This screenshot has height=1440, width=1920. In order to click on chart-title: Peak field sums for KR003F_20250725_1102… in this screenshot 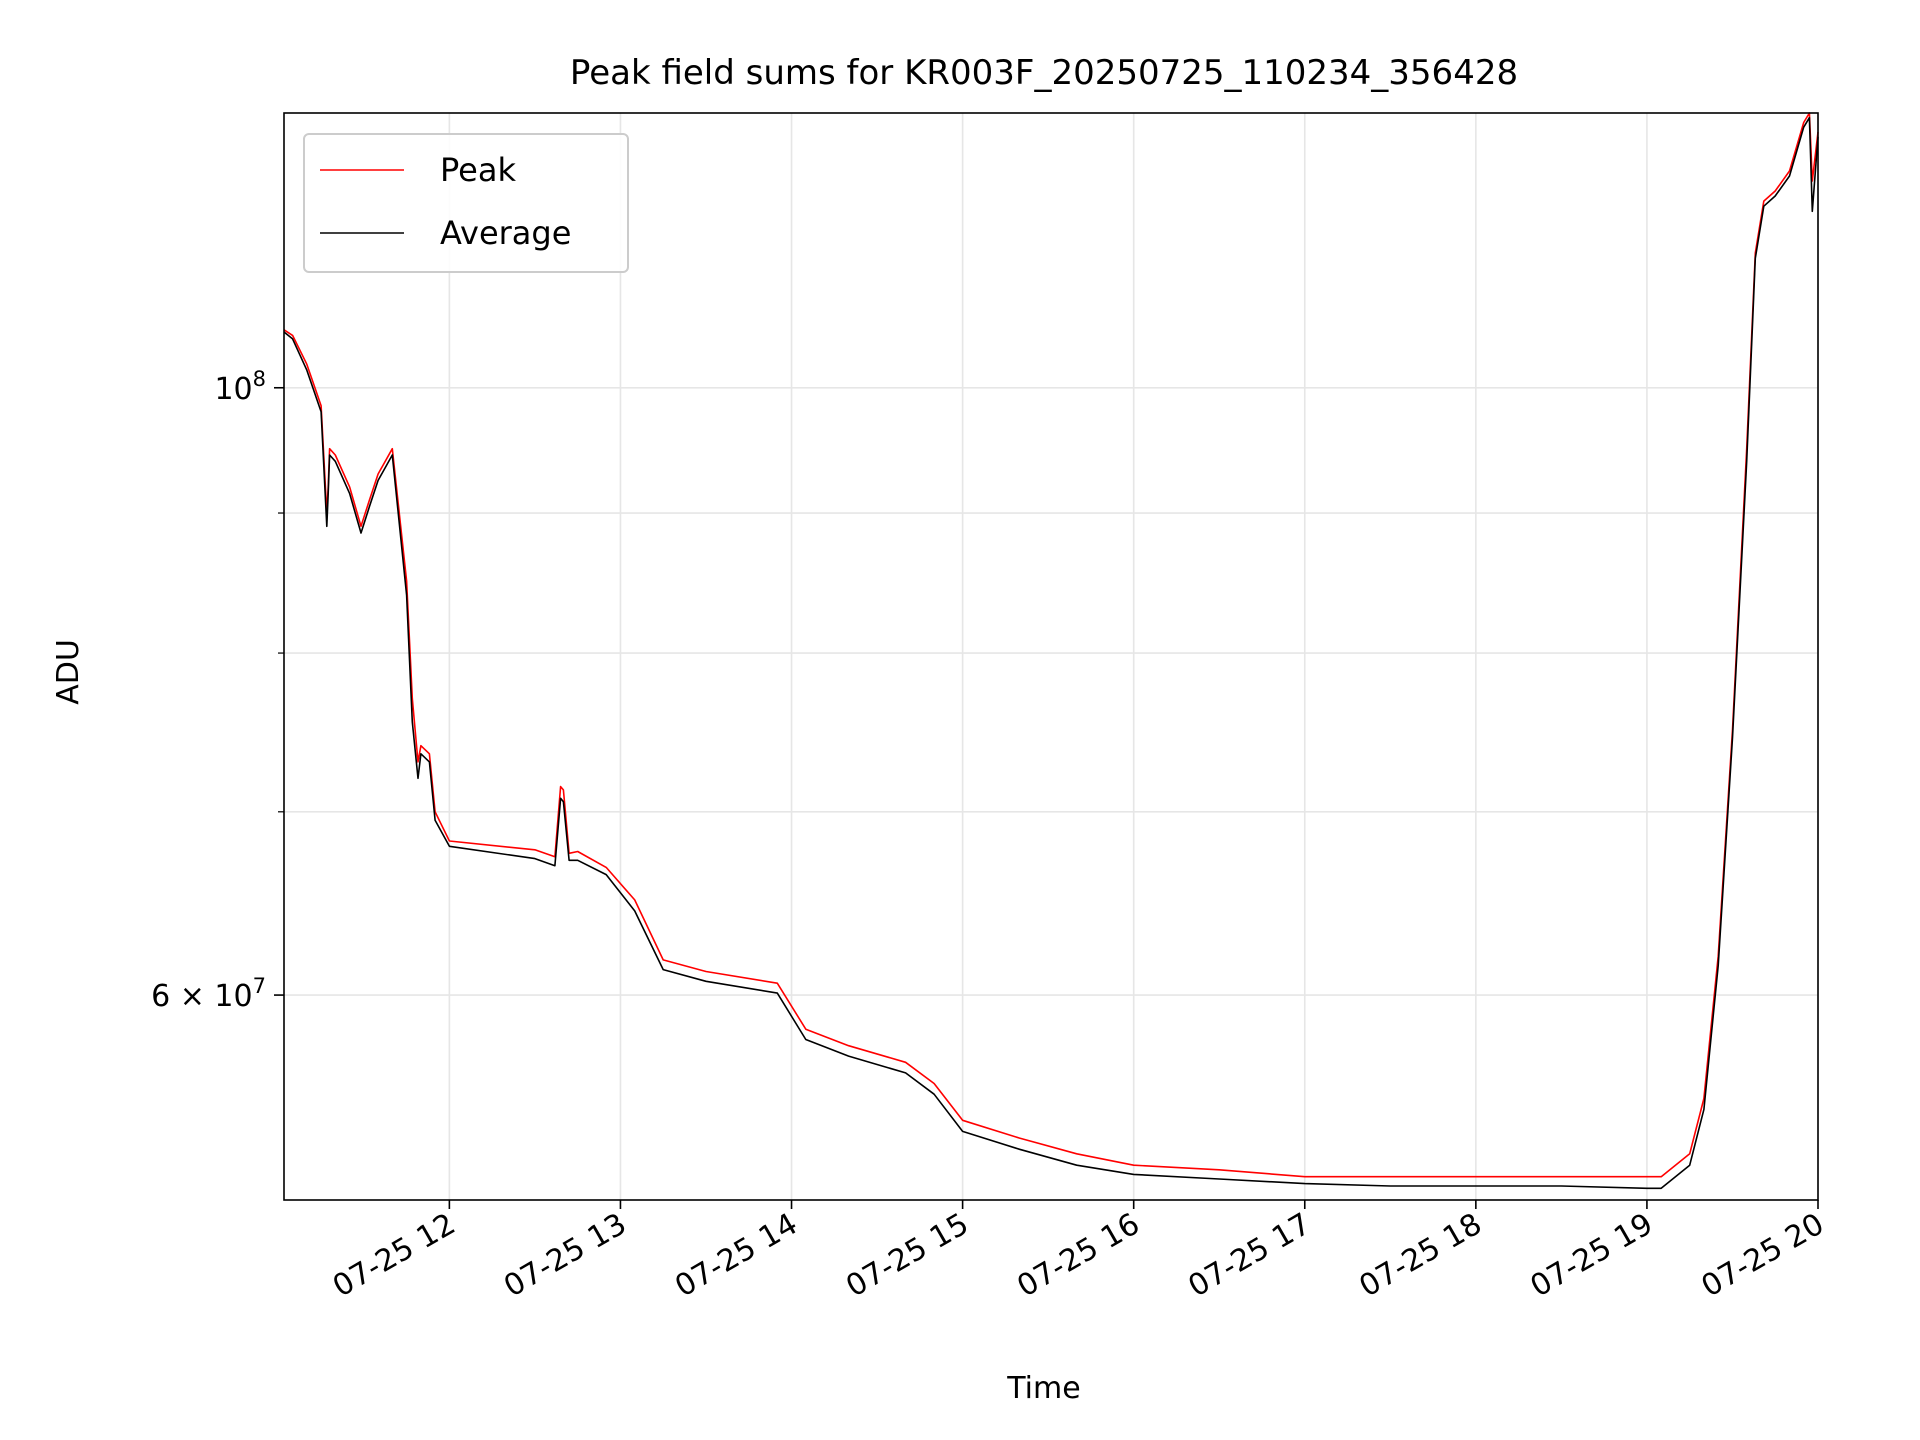, I will do `click(1044, 73)`.